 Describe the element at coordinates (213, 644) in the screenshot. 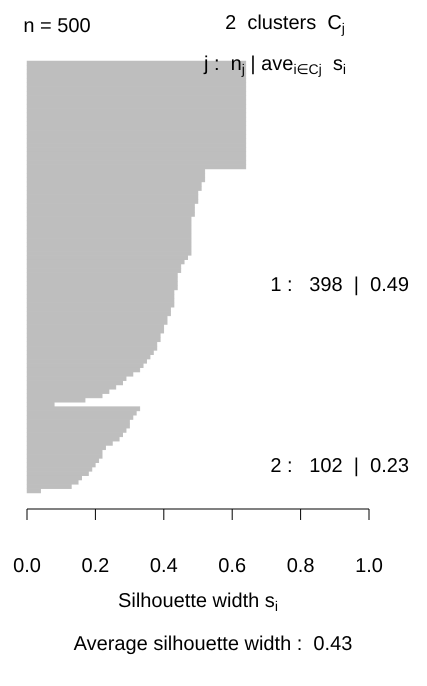

I see `text: Average silhouette width : 0.43` at that location.